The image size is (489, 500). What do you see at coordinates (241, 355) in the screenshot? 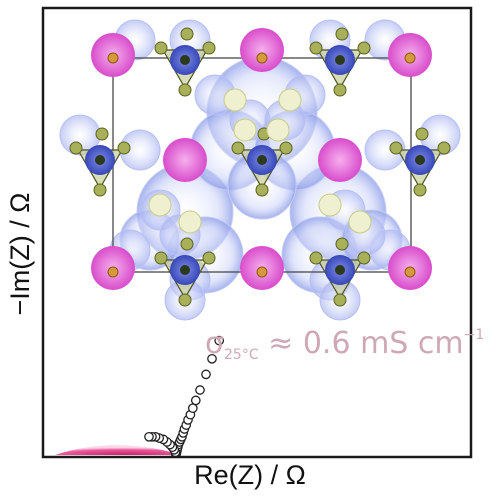
I see `temperature-subscript: 25°C` at bounding box center [241, 355].